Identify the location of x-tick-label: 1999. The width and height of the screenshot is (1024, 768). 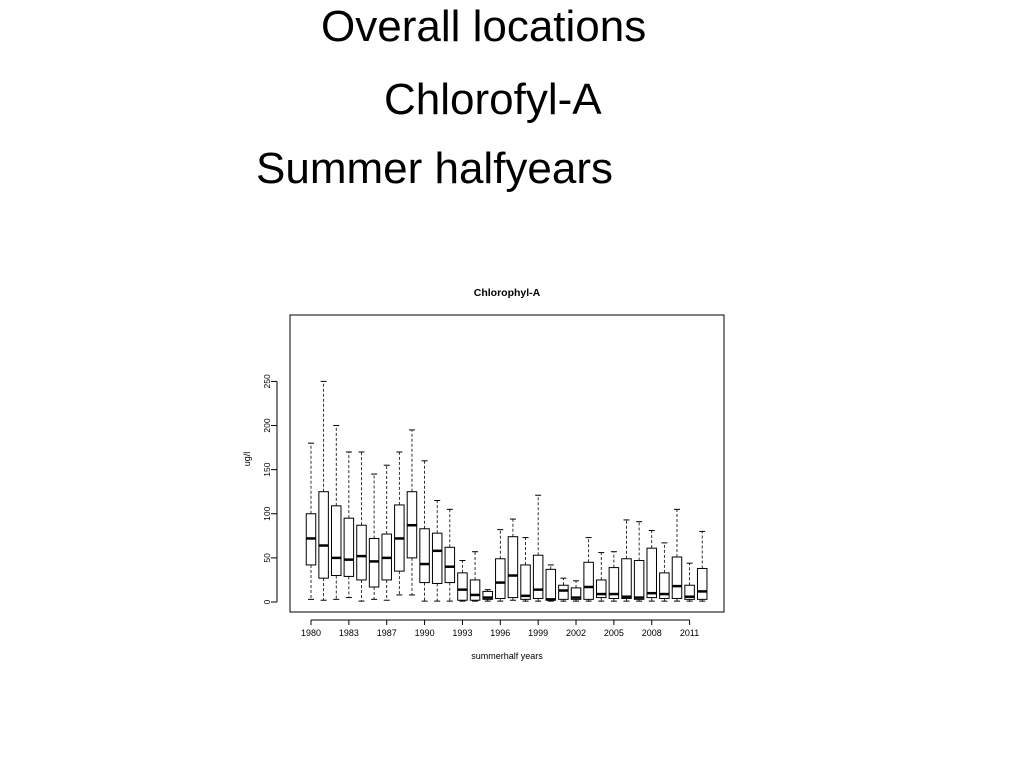
(538, 633).